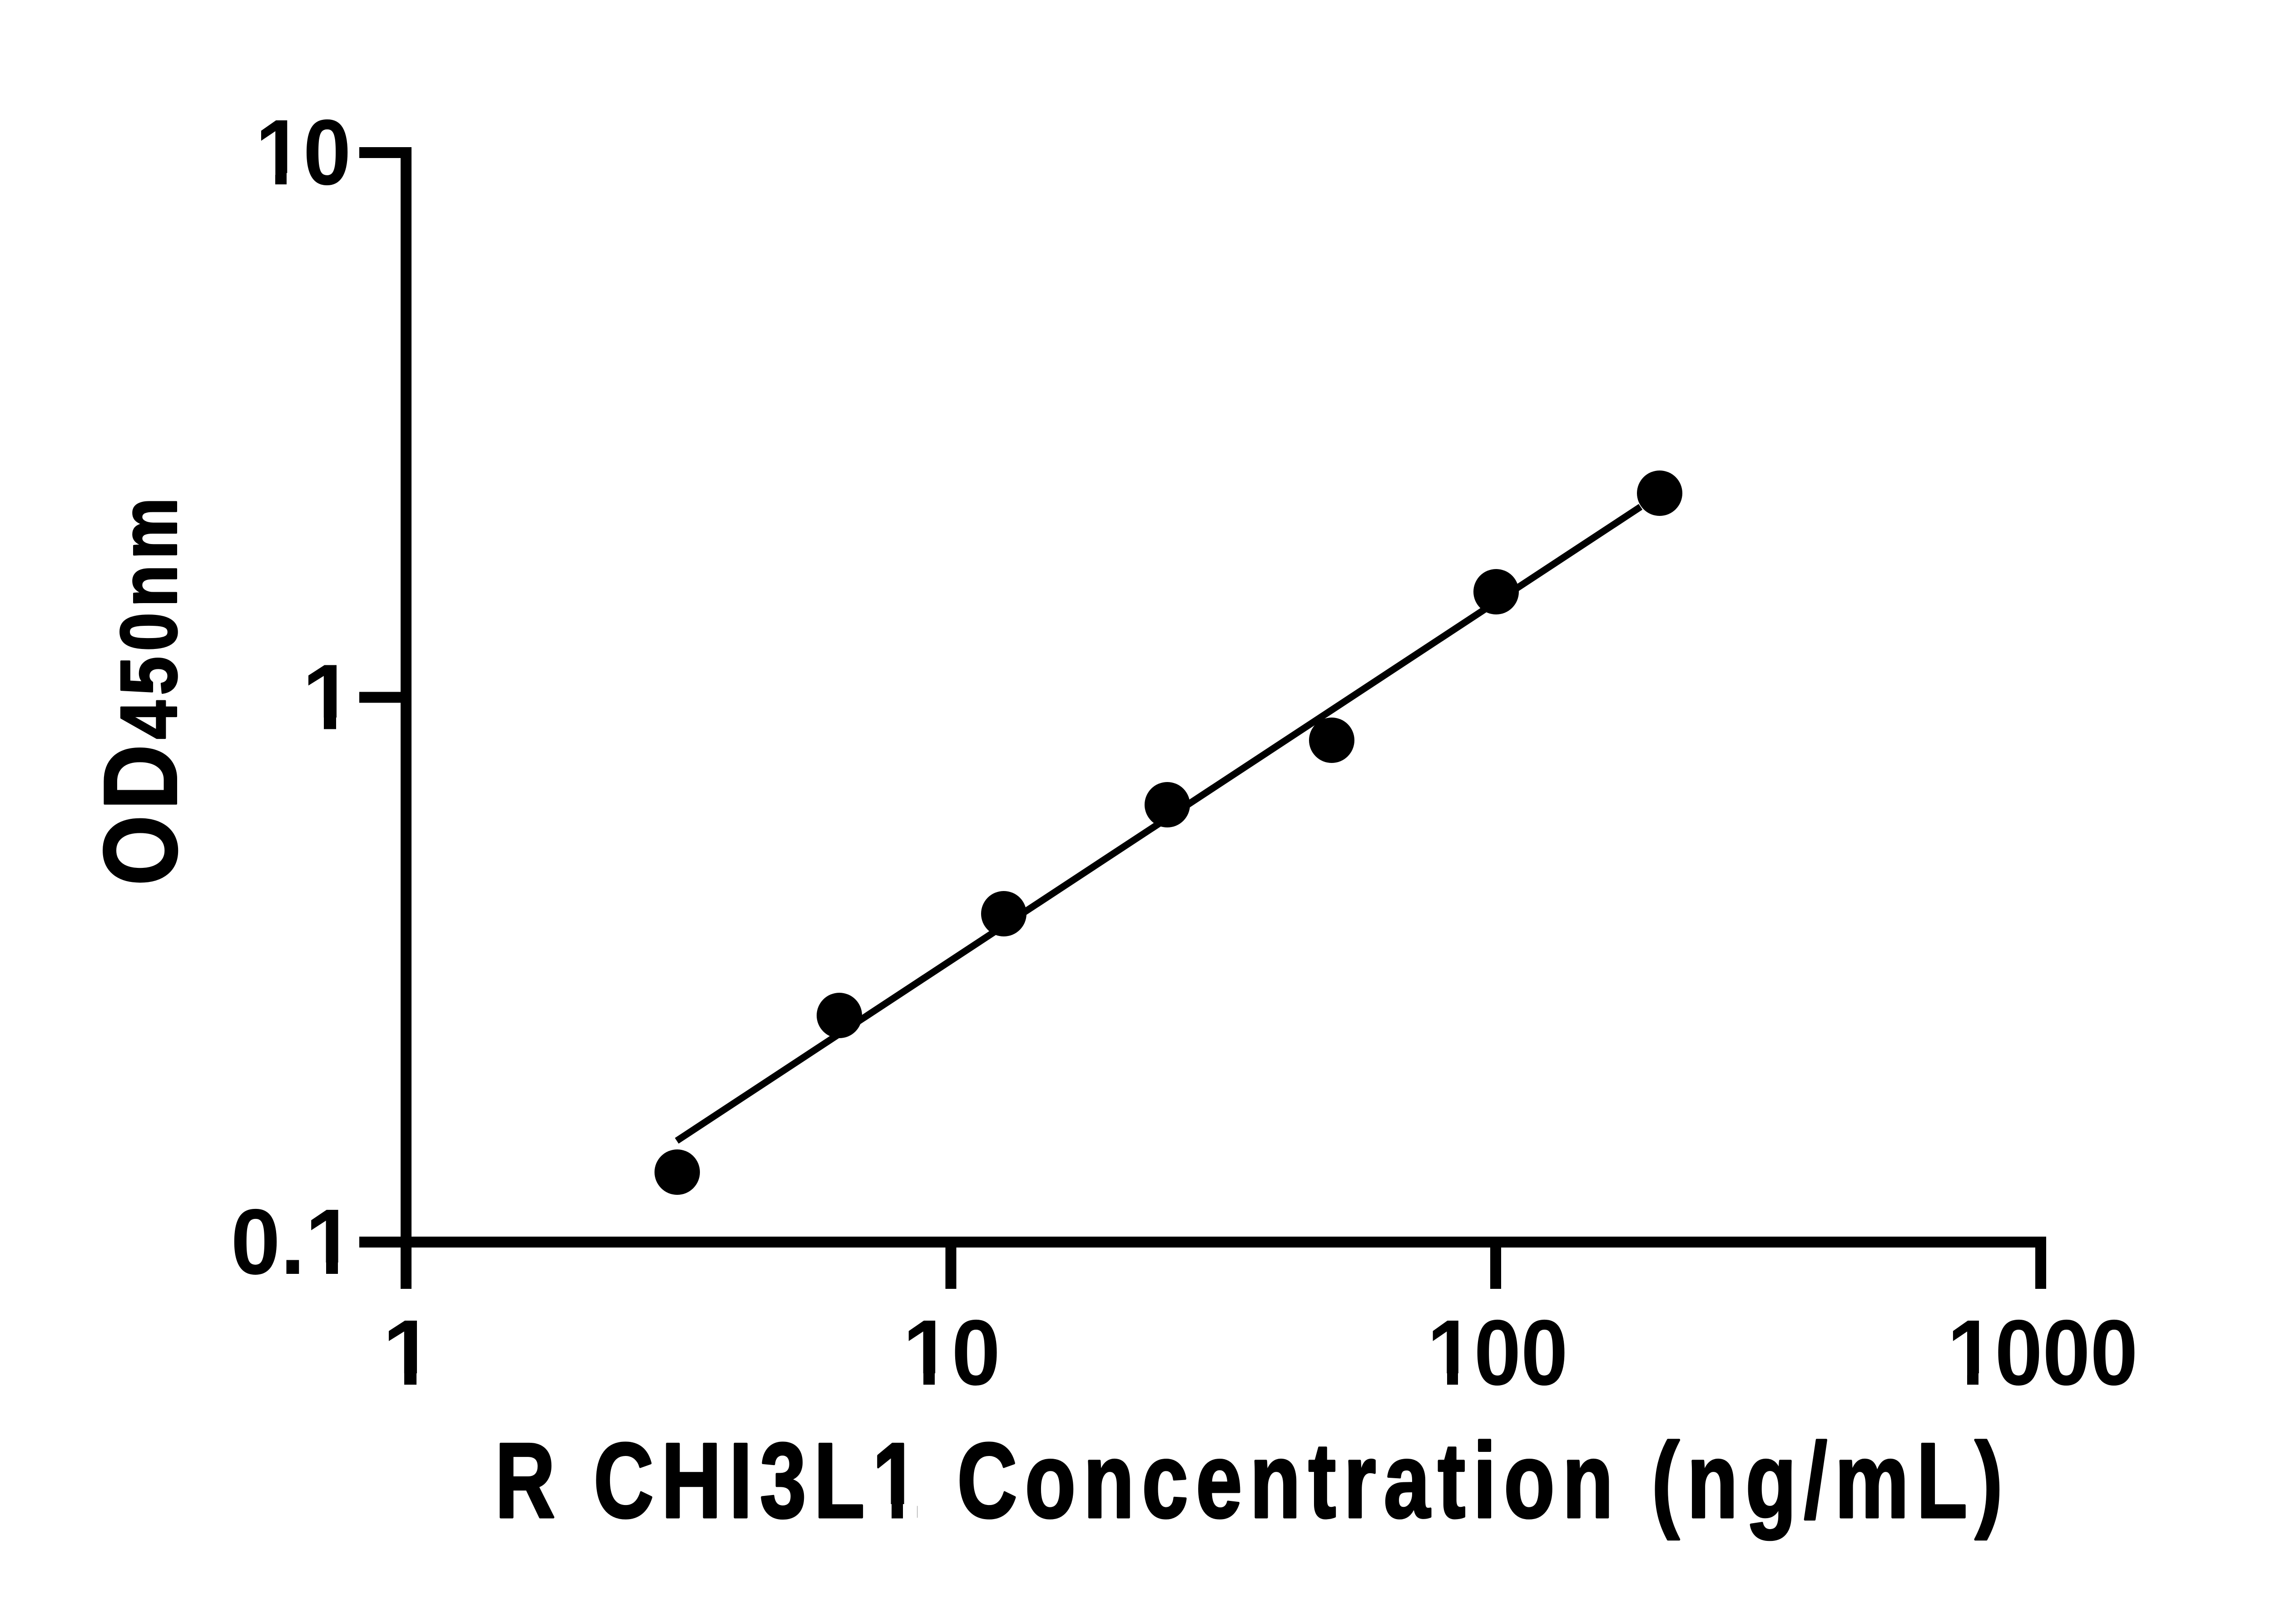  Describe the element at coordinates (1252, 1480) in the screenshot. I see `svg-text: R CHI3L1 Concentration (ng/mL)` at that location.